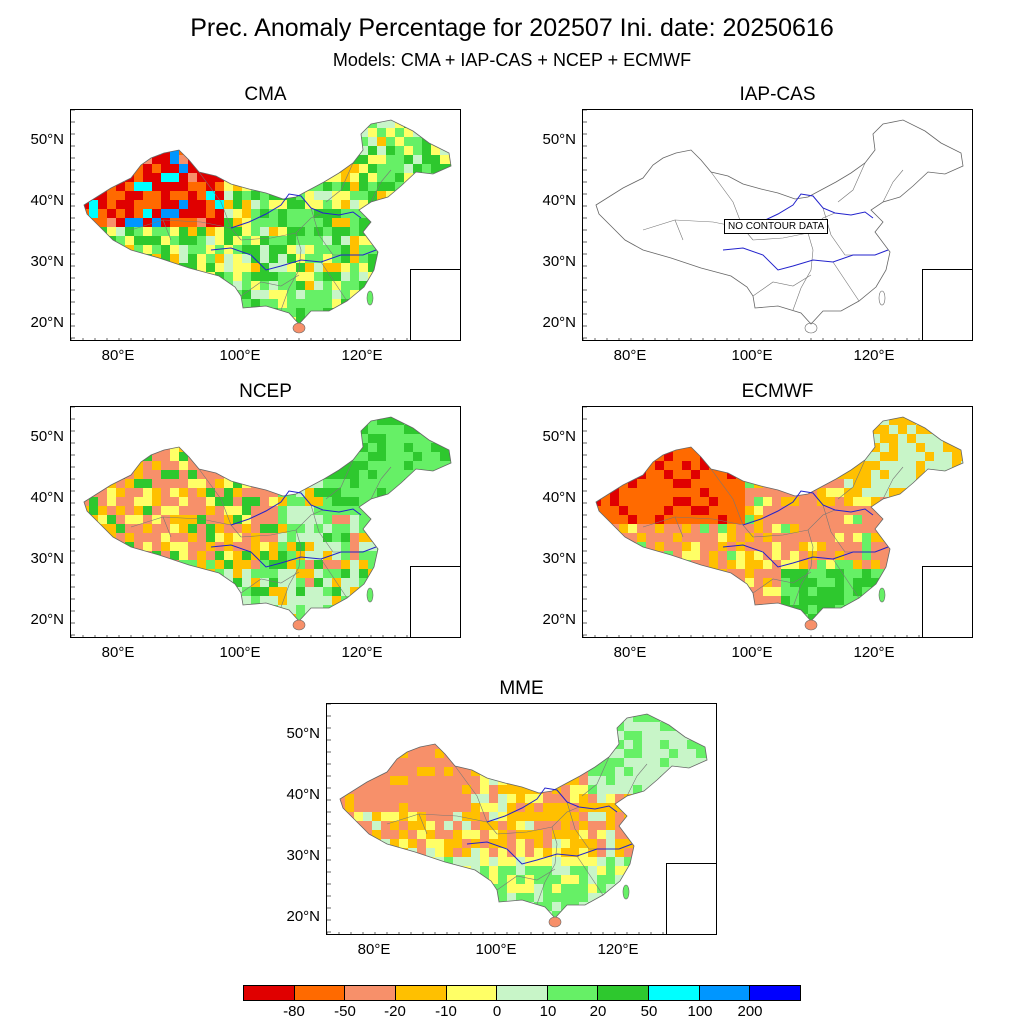  Describe the element at coordinates (294, 1011) in the screenshot. I see `colorbar-label: -80` at that location.